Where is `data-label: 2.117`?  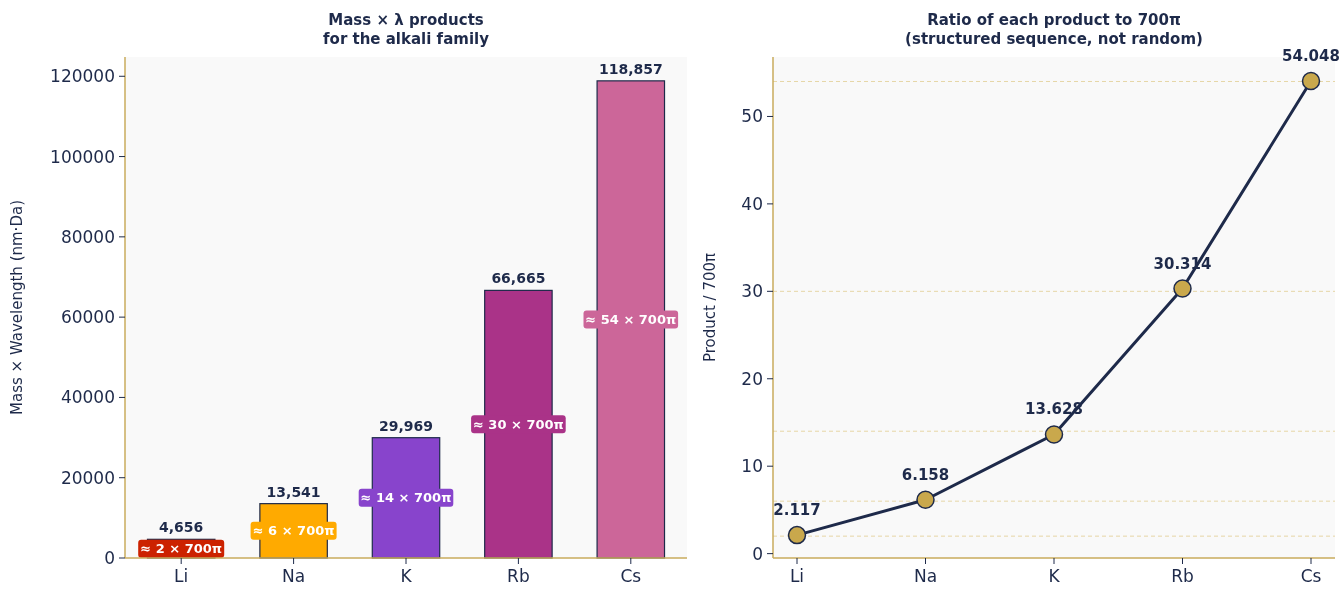
data-label: 2.117 is located at coordinates (797, 510).